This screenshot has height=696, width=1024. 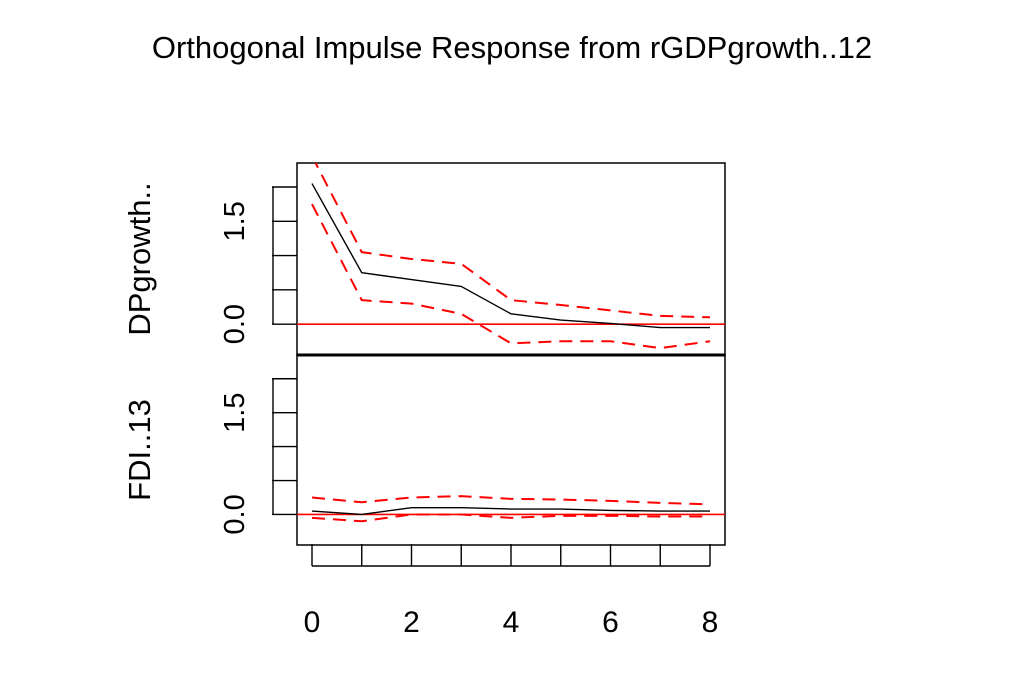 I want to click on x-axis: 0 2 4 6 8, so click(x=511, y=591).